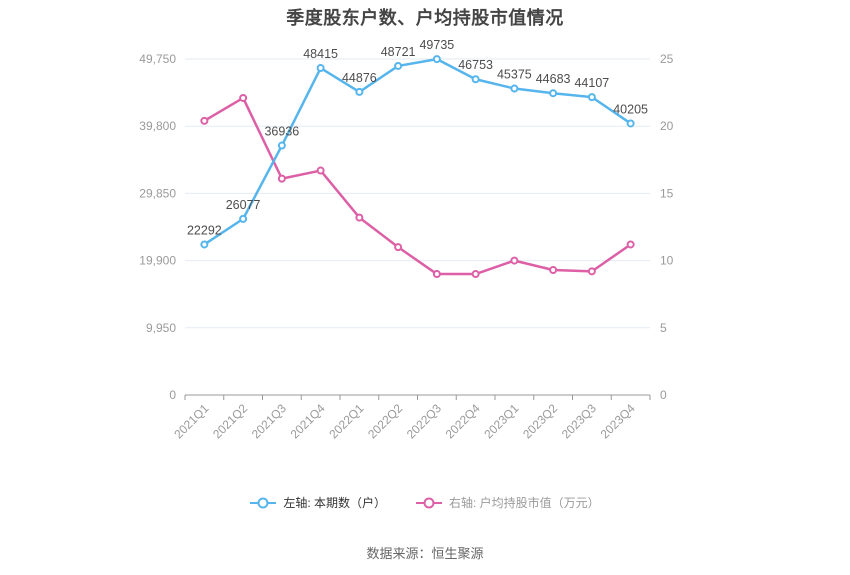  Describe the element at coordinates (436, 59) in the screenshot. I see `shareholder-count-line-point-2022Q3` at that location.